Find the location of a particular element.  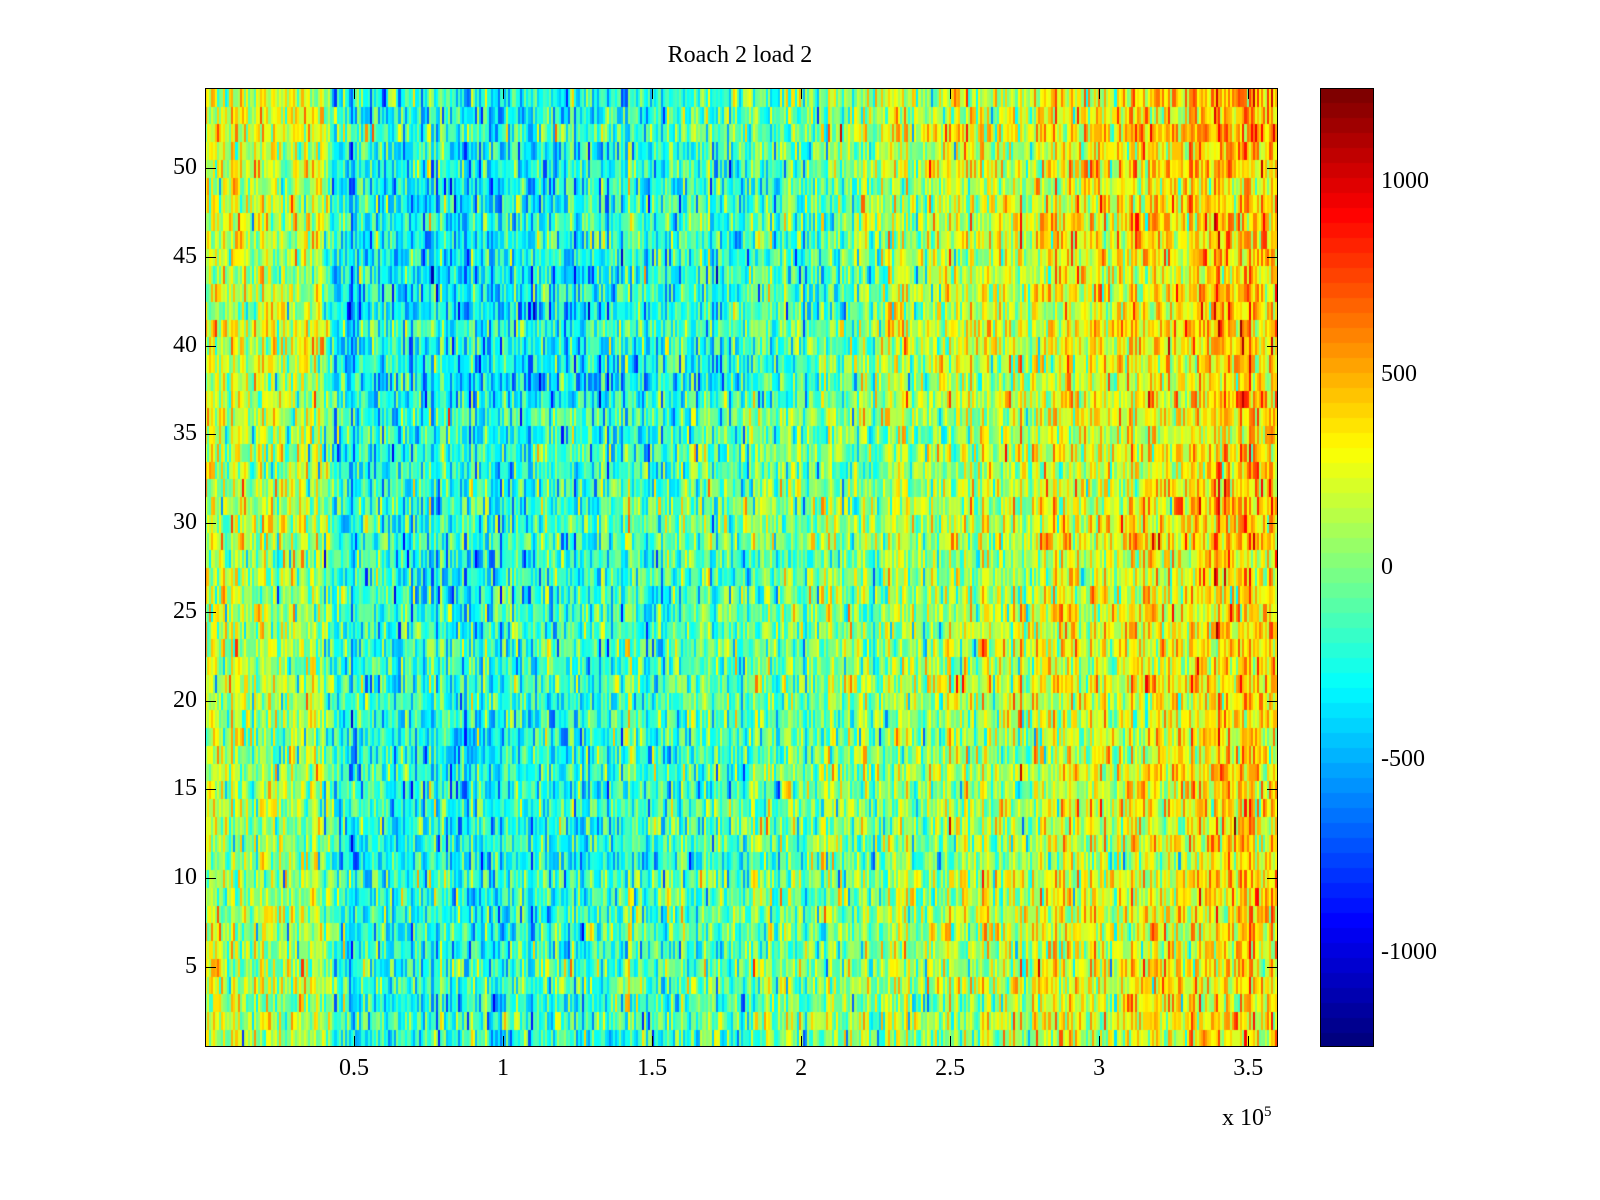

y-tick-label: 45 is located at coordinates (185, 255).